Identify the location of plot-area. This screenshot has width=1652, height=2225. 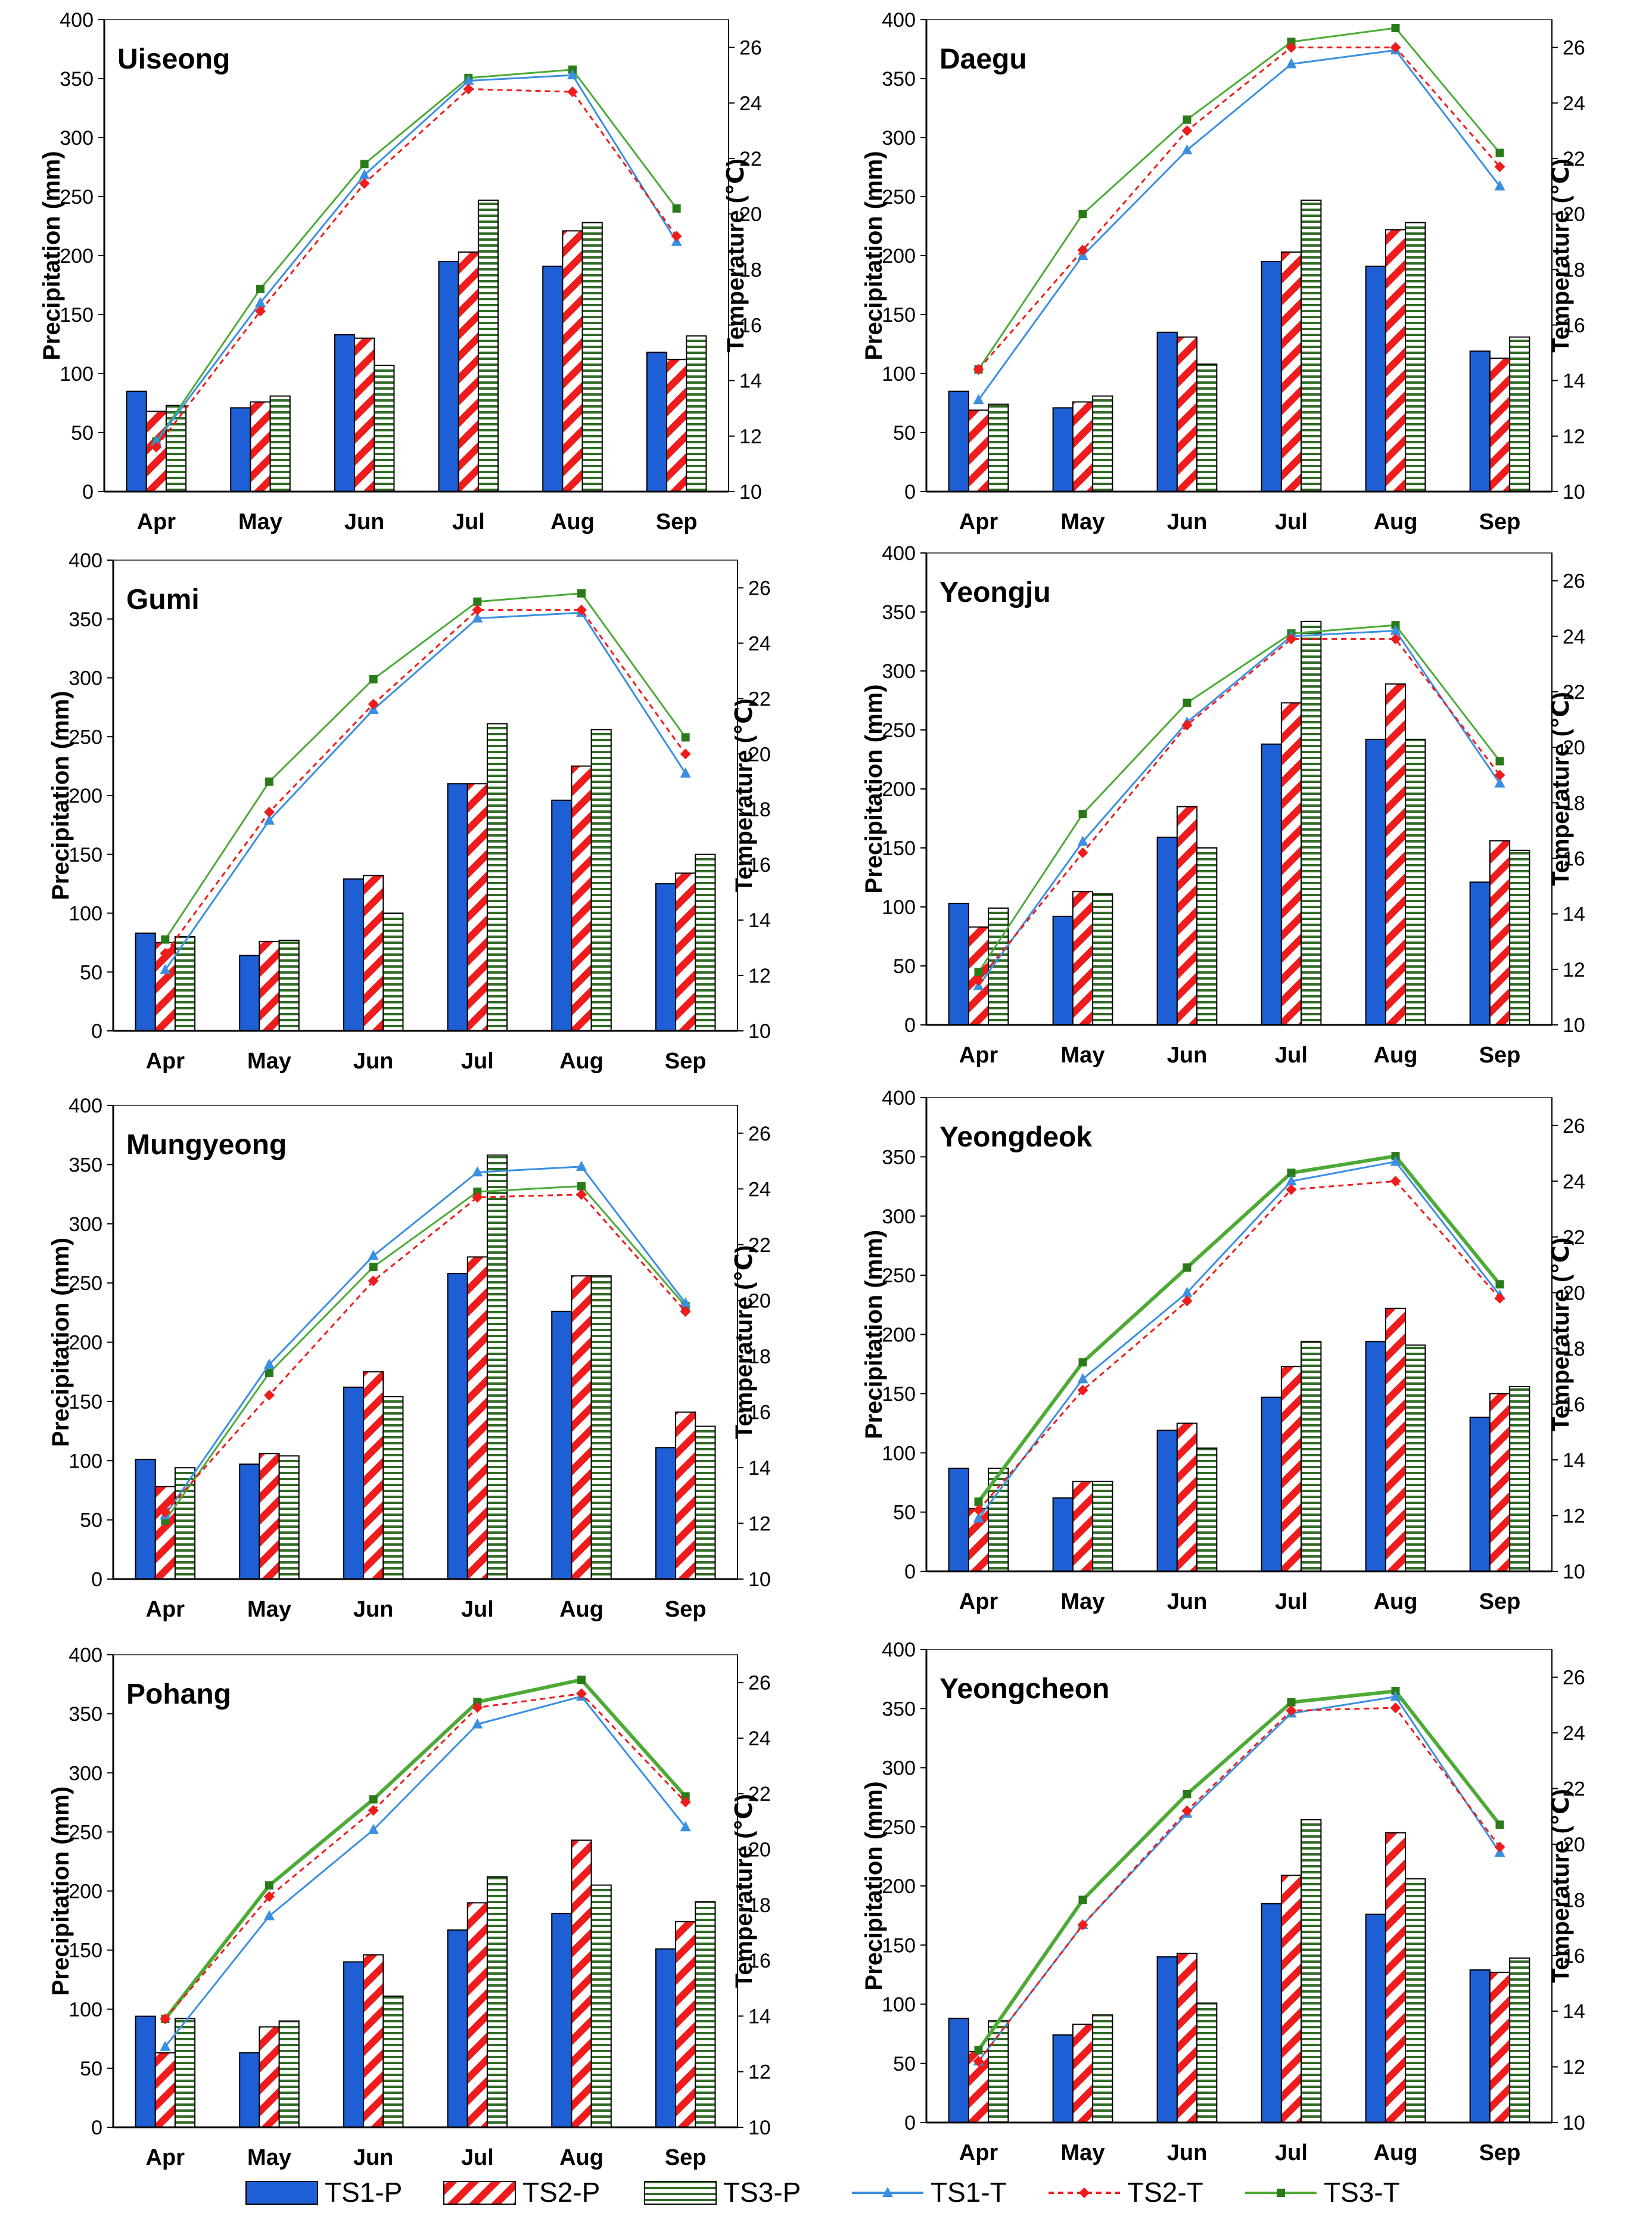
(425, 1891).